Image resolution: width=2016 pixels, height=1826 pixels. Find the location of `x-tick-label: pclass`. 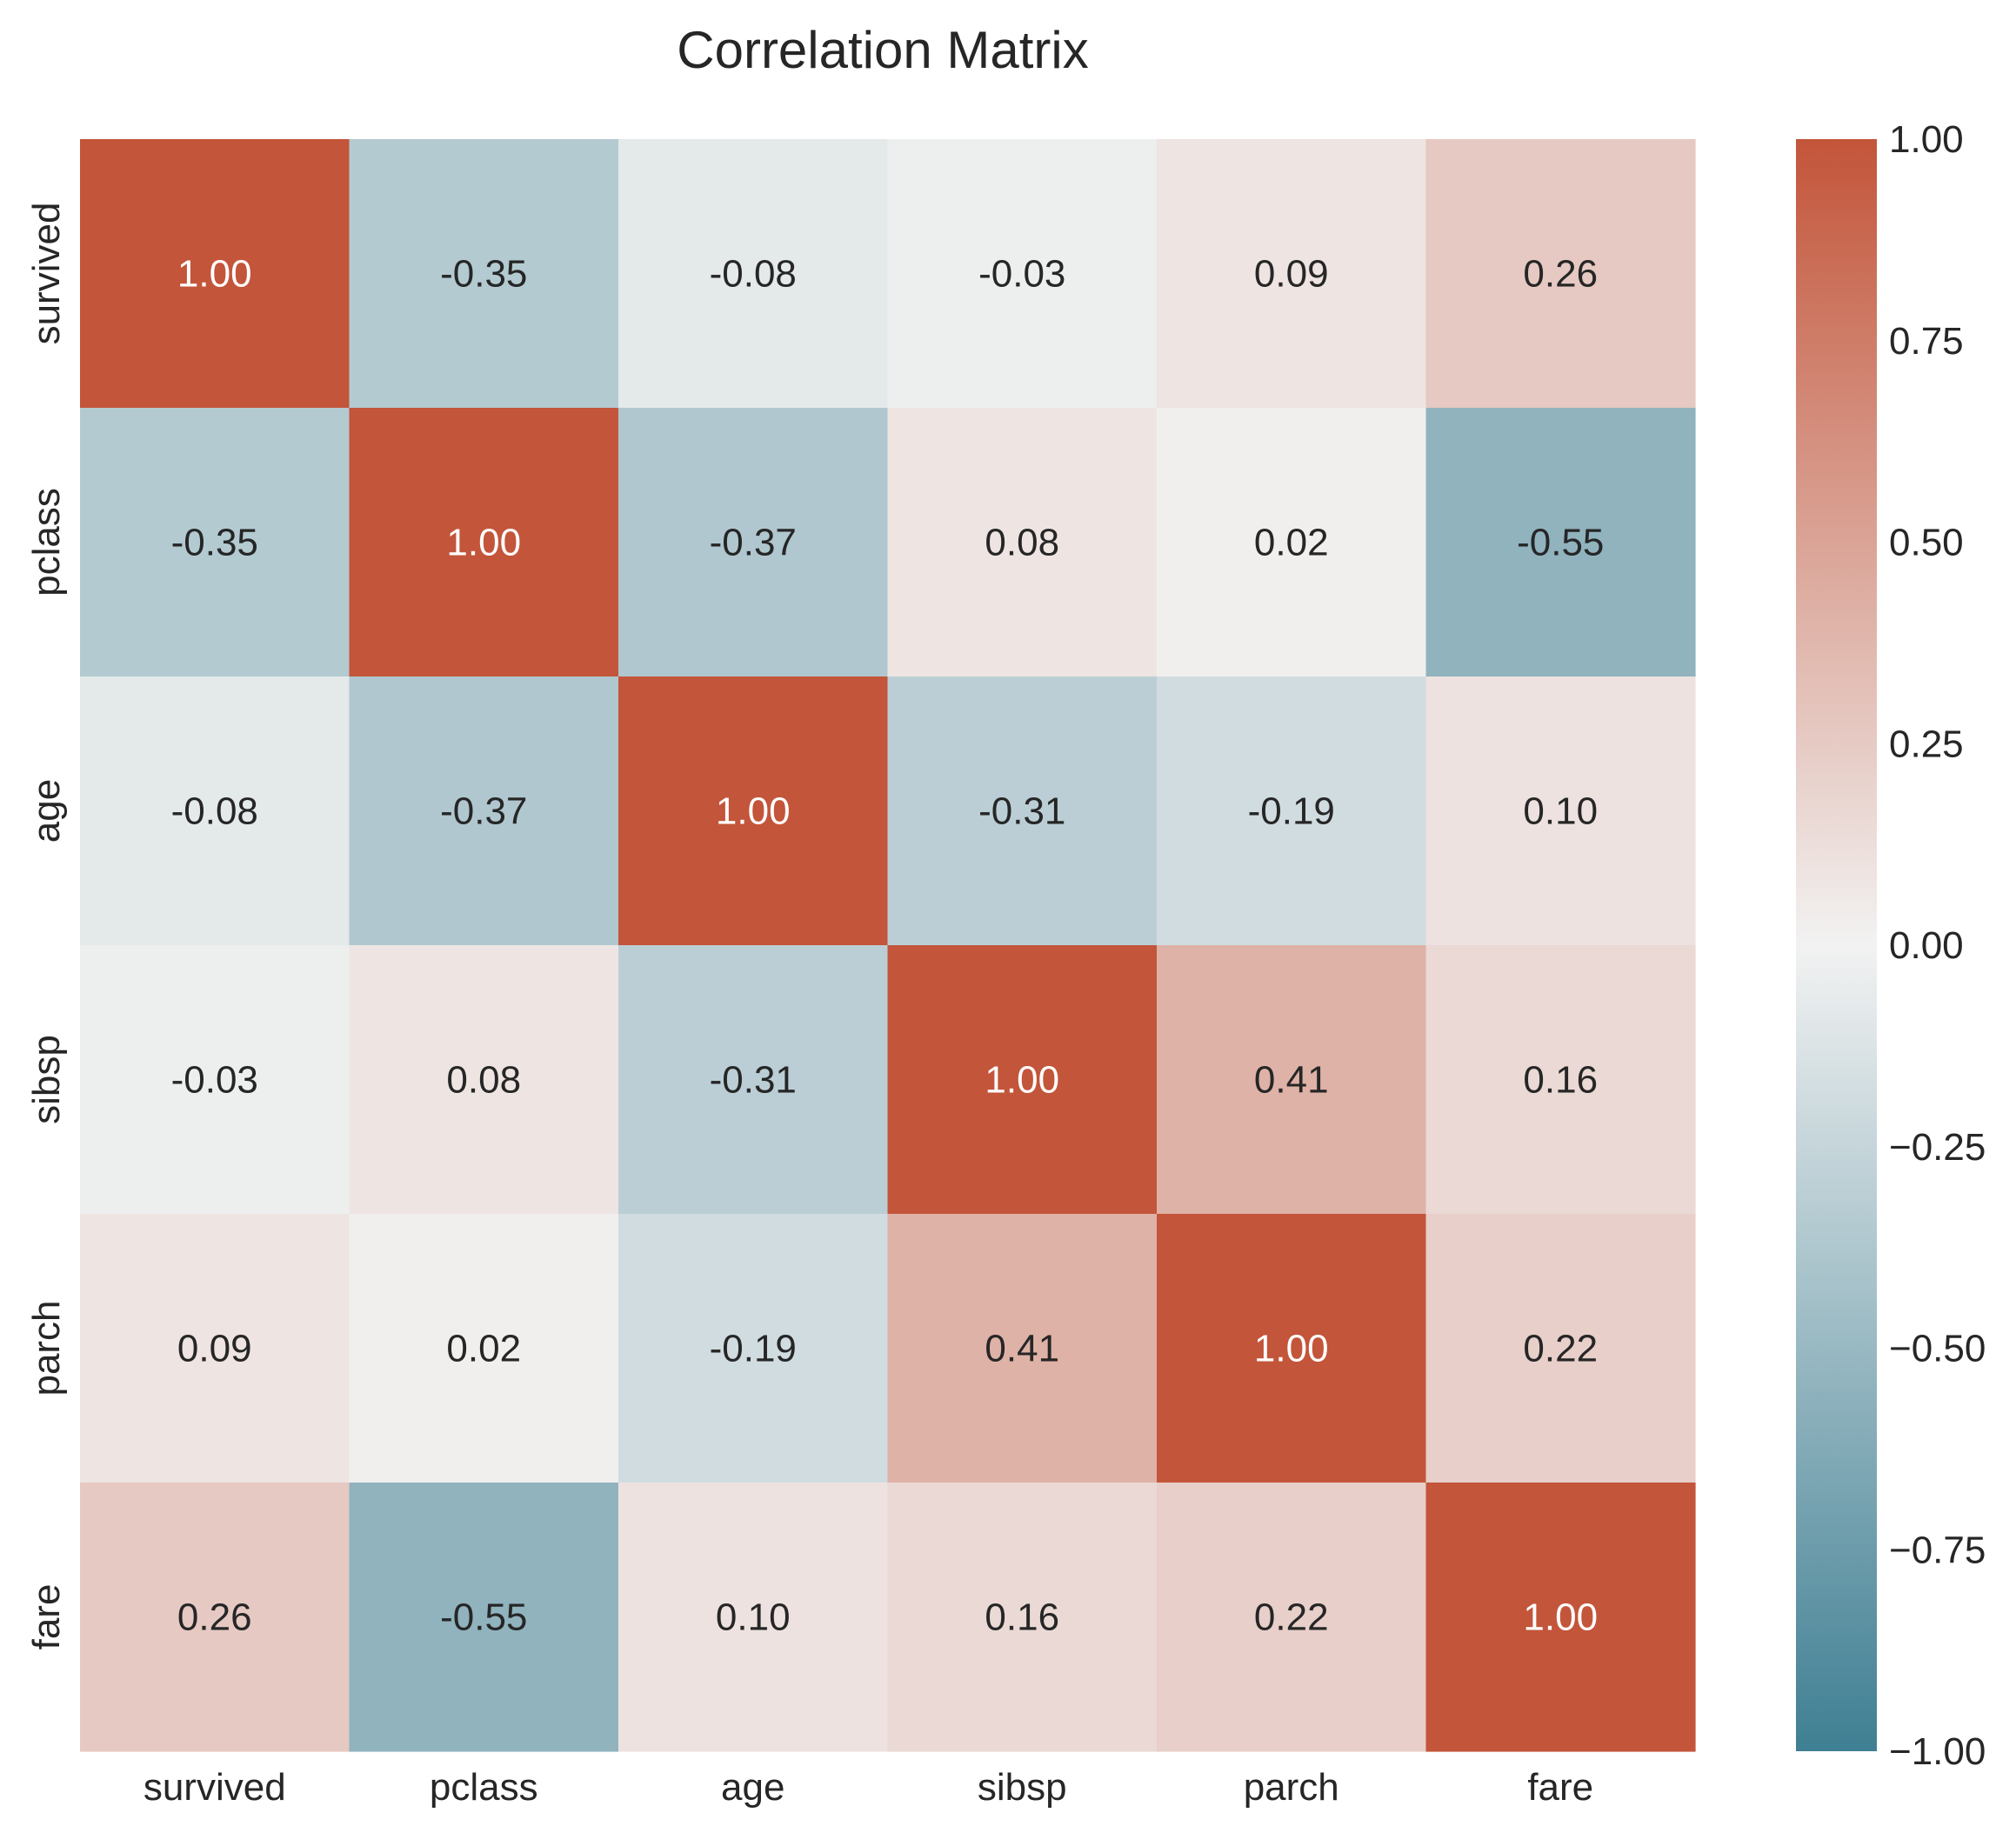

x-tick-label: pclass is located at coordinates (484, 1787).